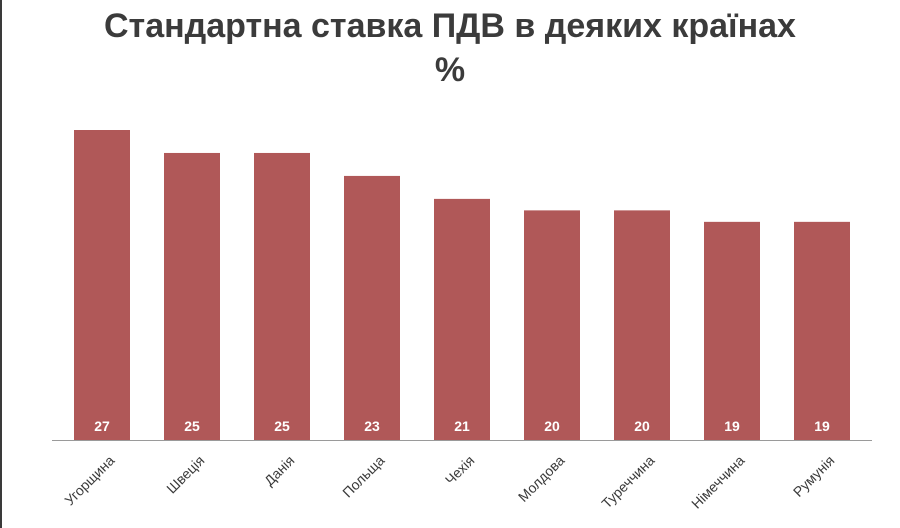 This screenshot has width=900, height=528. I want to click on category-label-3: Данія, so click(279, 470).